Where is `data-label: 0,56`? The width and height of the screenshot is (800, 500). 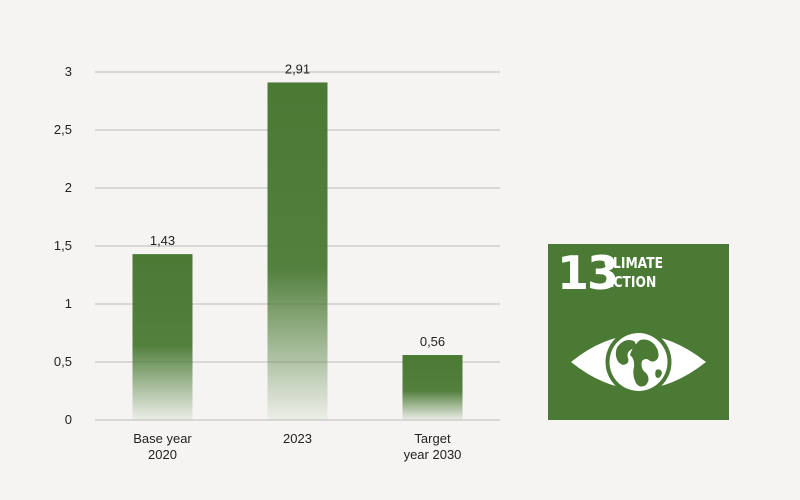
data-label: 0,56 is located at coordinates (432, 341).